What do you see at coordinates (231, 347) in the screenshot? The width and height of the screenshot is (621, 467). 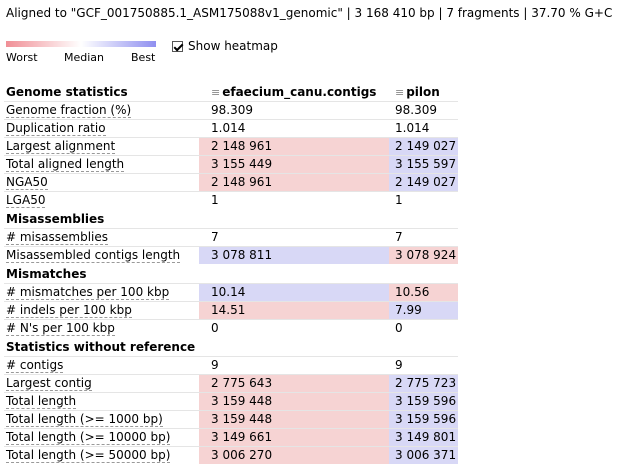 I see `section-header: Statistics without reference` at bounding box center [231, 347].